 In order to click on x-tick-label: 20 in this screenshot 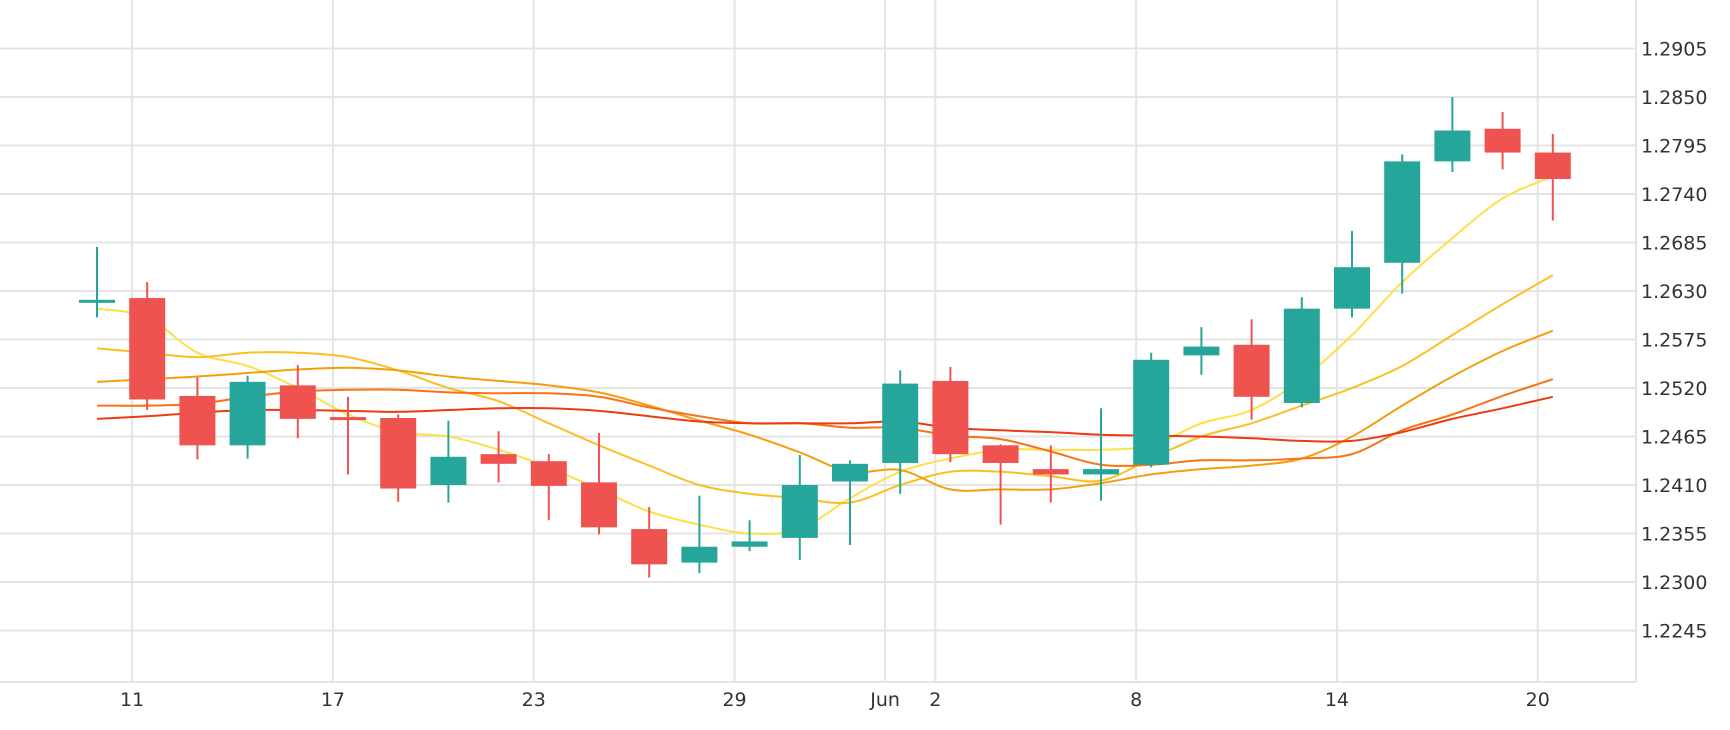, I will do `click(1538, 700)`.